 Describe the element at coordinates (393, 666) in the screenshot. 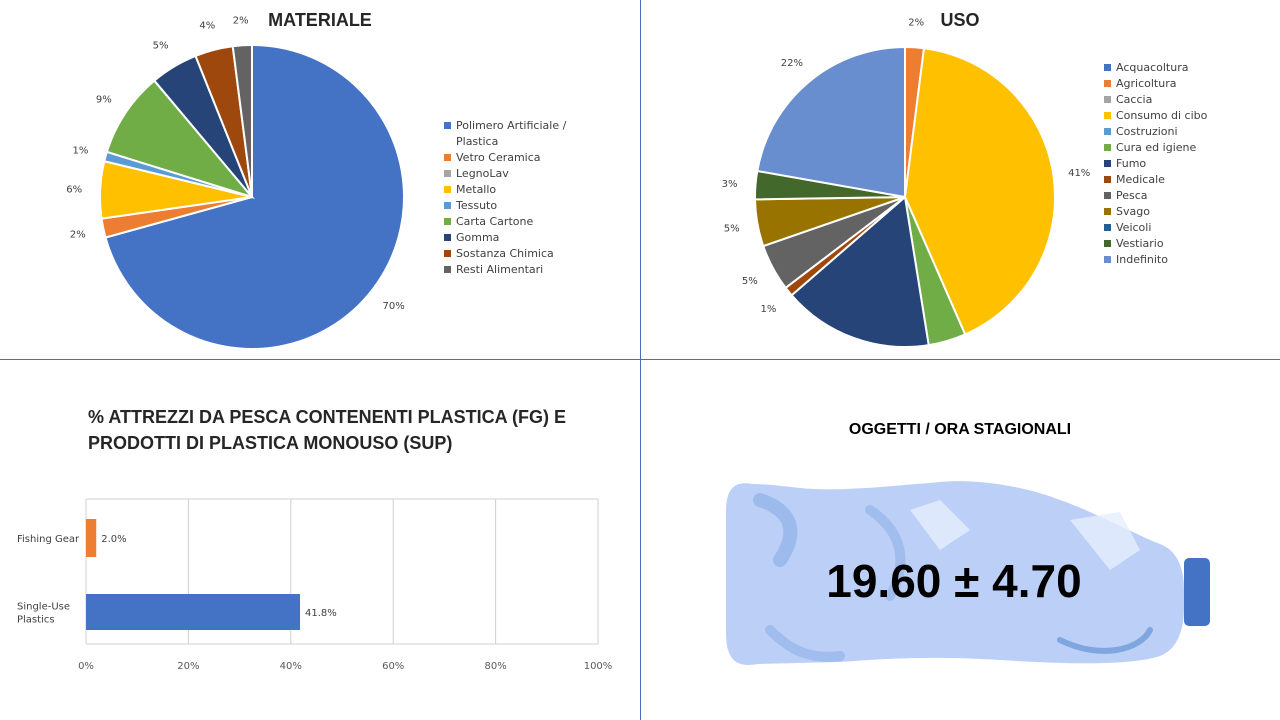

I see `x-tick-label: 60%` at that location.